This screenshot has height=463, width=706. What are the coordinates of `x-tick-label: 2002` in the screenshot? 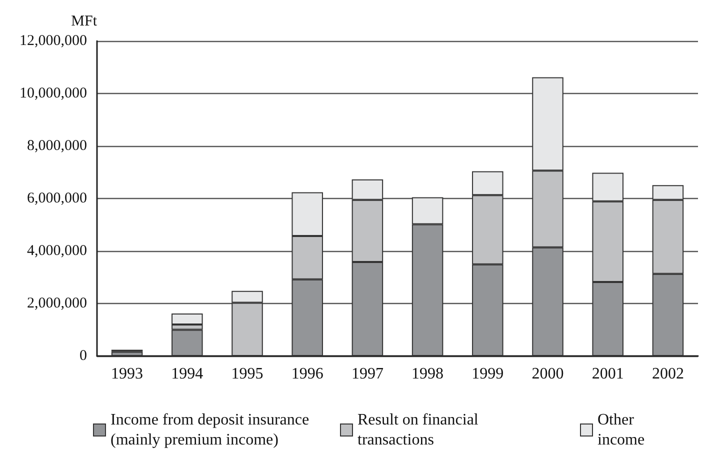 It's located at (668, 374).